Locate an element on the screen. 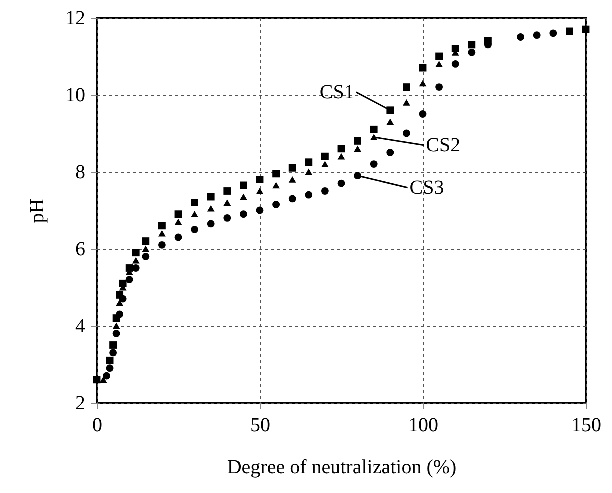 The height and width of the screenshot is (493, 612). y-tick-label: 6 is located at coordinates (81, 249).